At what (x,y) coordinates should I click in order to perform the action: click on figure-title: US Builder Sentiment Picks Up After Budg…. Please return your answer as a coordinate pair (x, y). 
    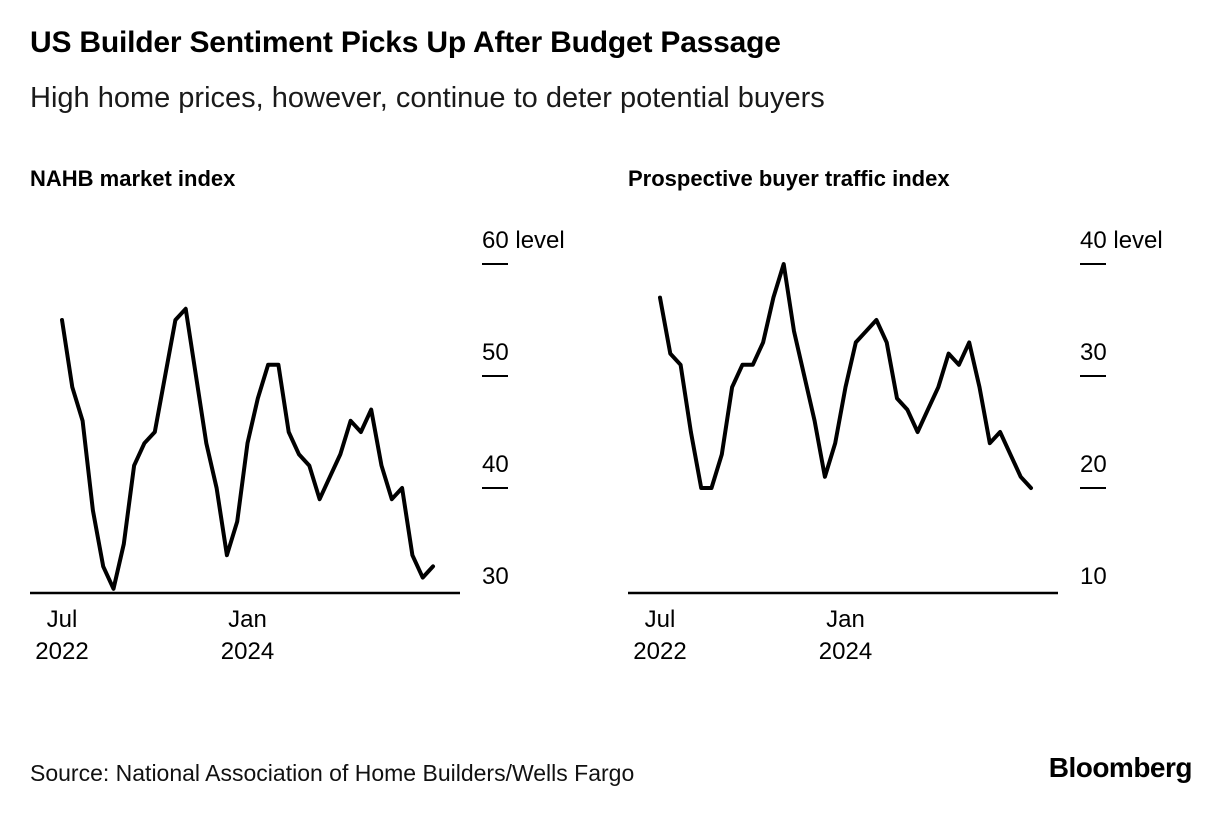
    Looking at the image, I should click on (405, 42).